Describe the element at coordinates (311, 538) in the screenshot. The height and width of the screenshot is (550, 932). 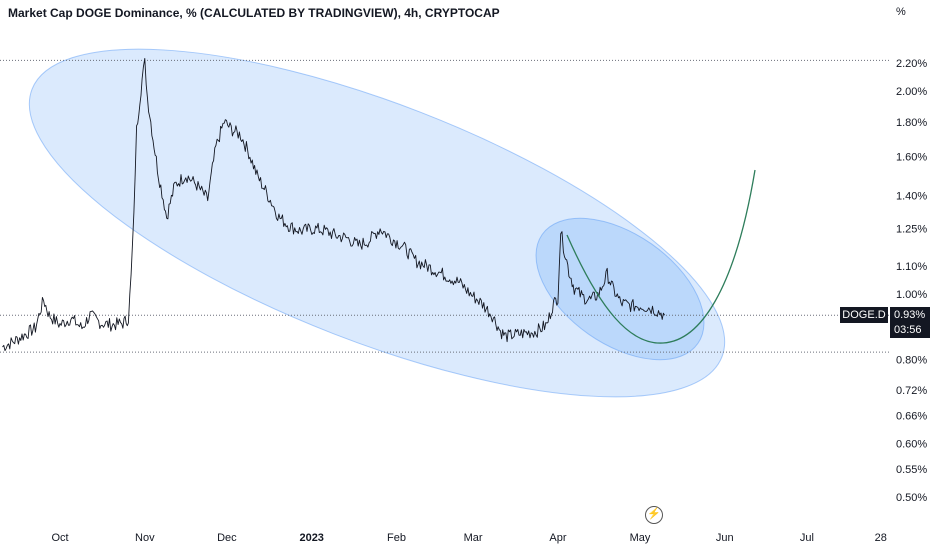
I see `x-tick-label: 2023` at that location.